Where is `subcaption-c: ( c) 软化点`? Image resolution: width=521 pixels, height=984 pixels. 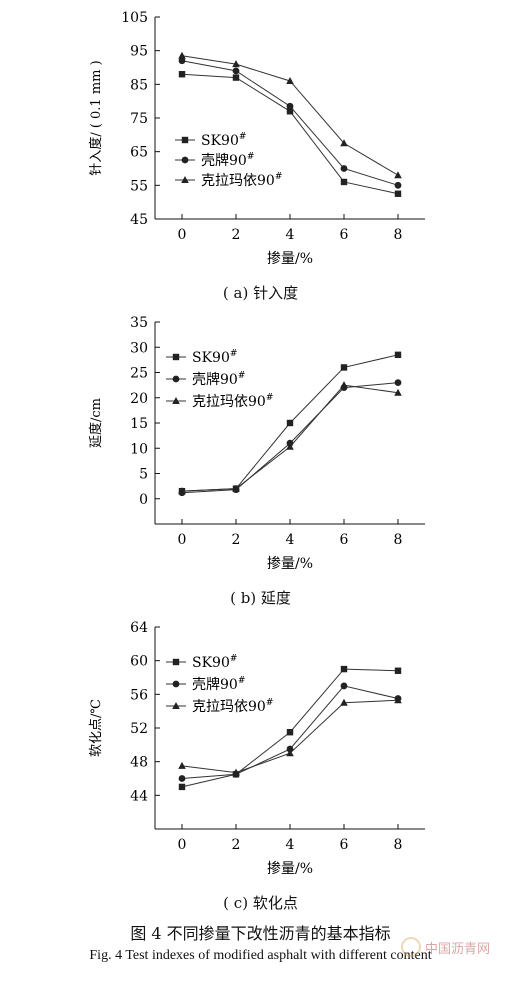
subcaption-c: ( c) 软化点 is located at coordinates (260, 903).